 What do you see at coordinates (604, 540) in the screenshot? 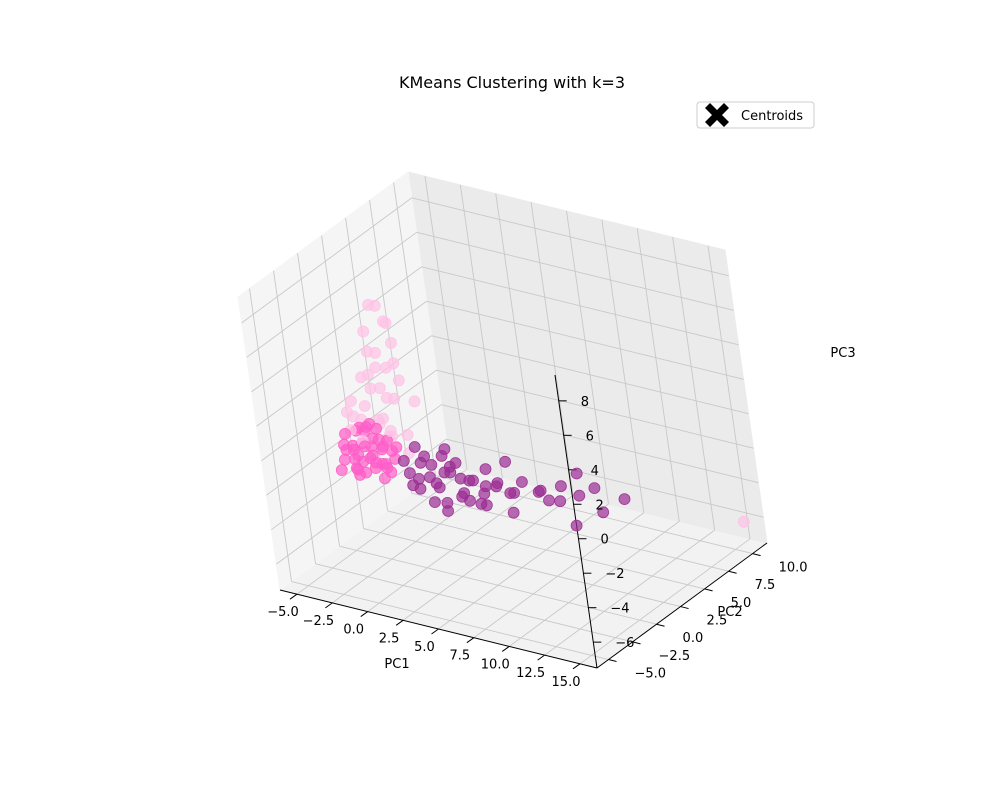
I see `z-tick-label: 0` at bounding box center [604, 540].